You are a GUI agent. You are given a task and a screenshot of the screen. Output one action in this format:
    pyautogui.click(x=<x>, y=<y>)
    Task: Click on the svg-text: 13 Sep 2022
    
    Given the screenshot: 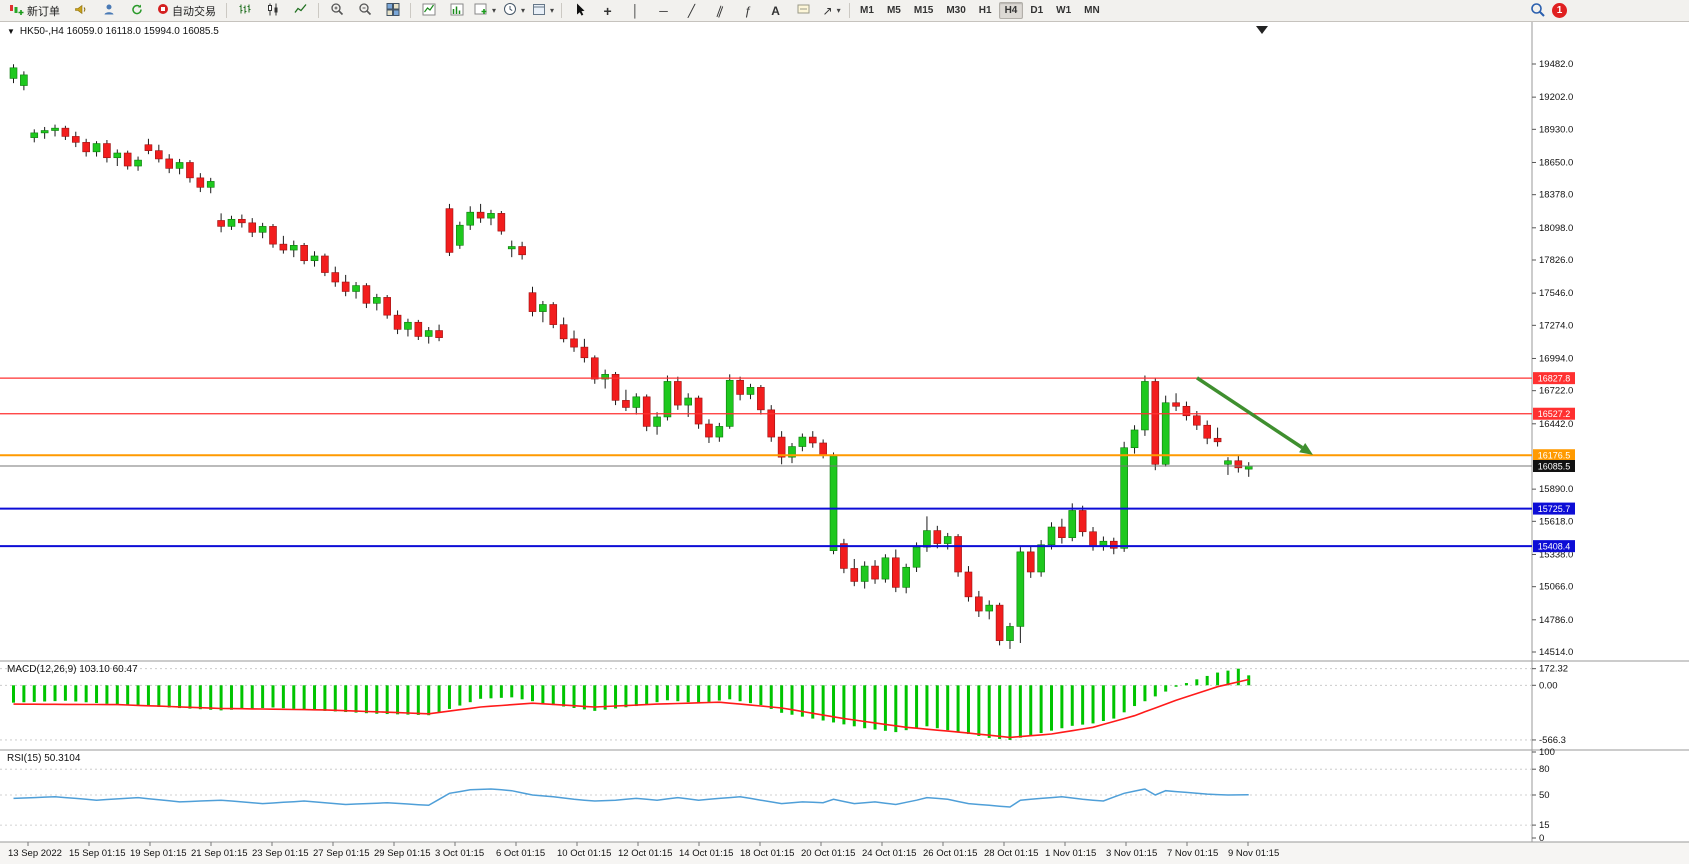 What is the action you would take?
    pyautogui.click(x=35, y=853)
    